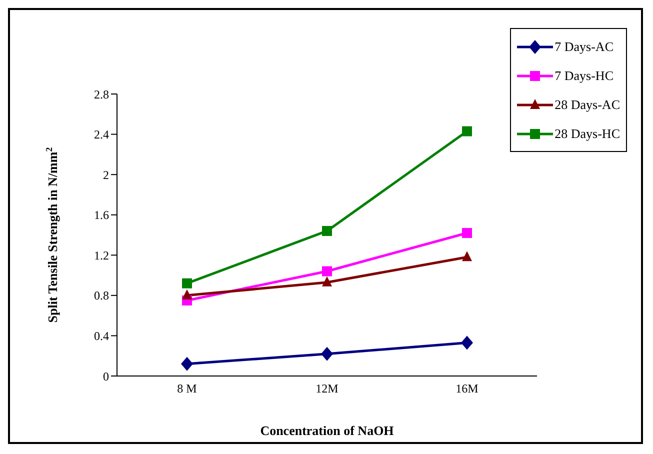  What do you see at coordinates (587, 104) in the screenshot?
I see `legend-label: 28 Days-AC` at bounding box center [587, 104].